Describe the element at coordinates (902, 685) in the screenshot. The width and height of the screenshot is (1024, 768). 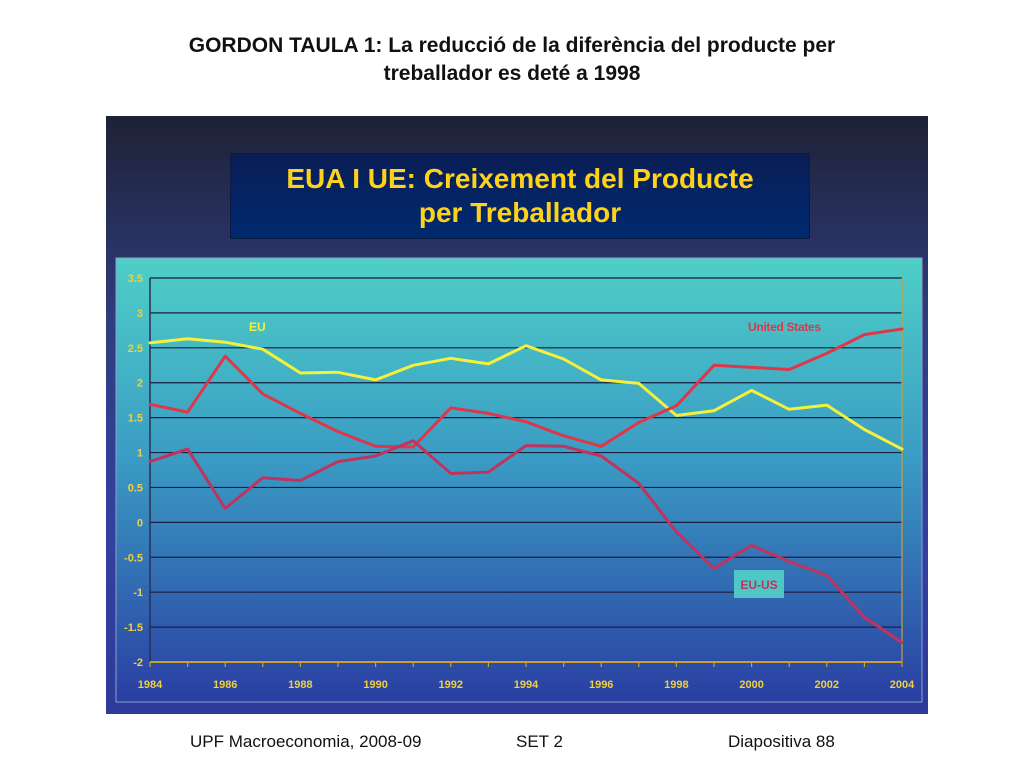
I see `x-tick-label: 2004` at that location.